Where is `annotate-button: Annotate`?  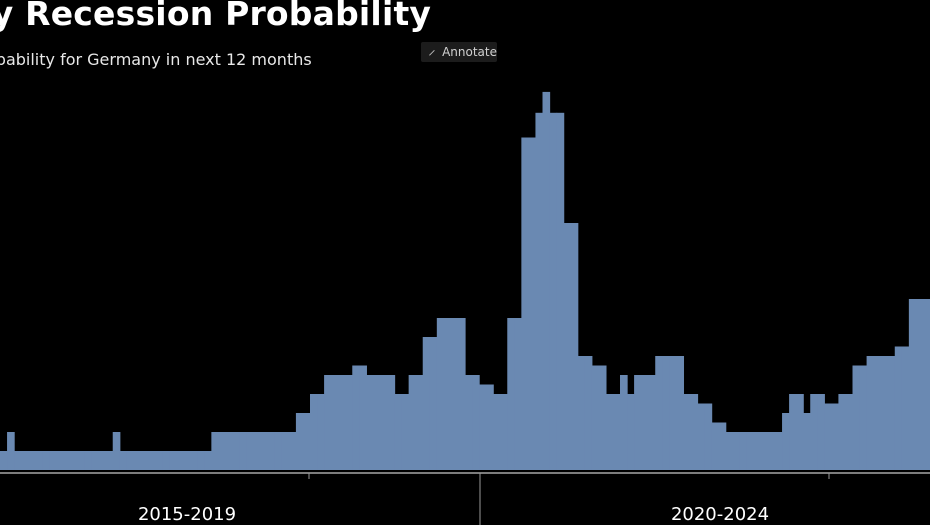
annotate-button: Annotate is located at coordinates (459, 52).